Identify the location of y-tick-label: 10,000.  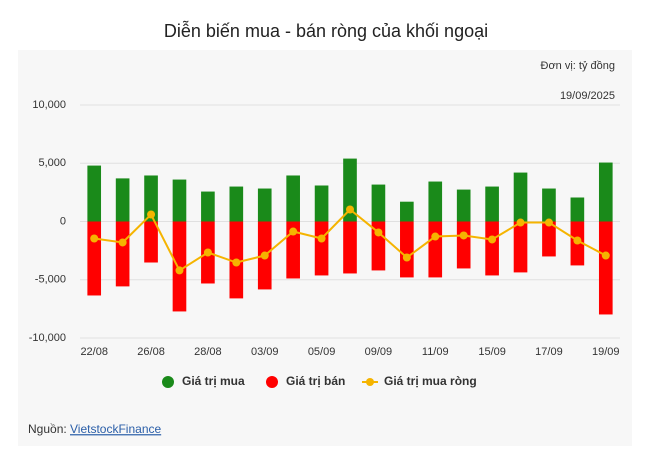
(49, 105).